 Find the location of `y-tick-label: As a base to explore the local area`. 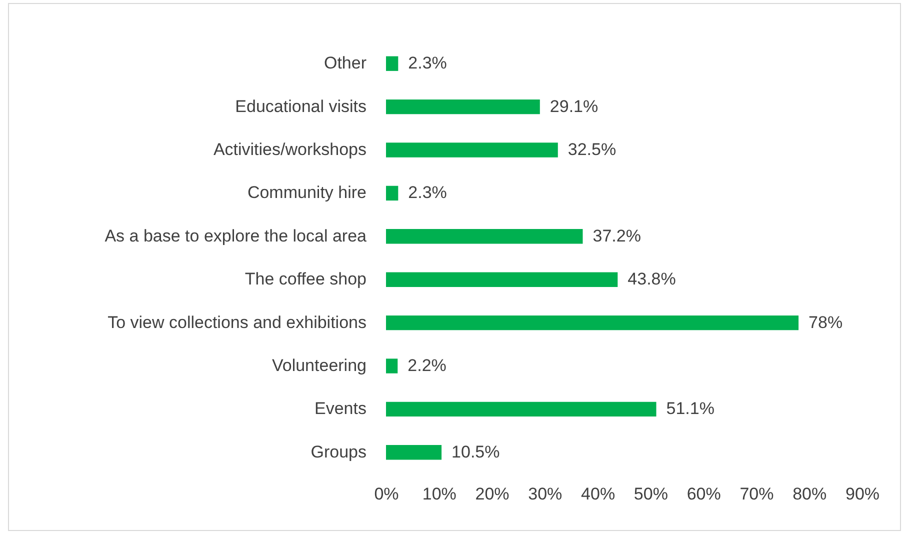

y-tick-label: As a base to explore the local area is located at coordinates (236, 236).